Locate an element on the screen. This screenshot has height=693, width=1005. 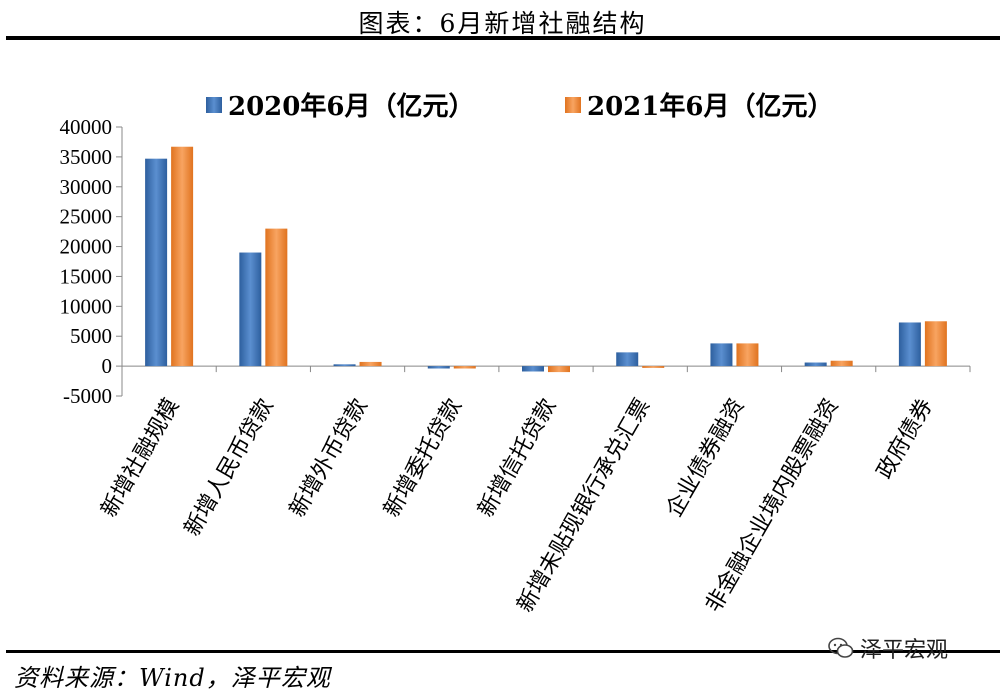
category-label: 新增人民币贷款 is located at coordinates (229, 468).